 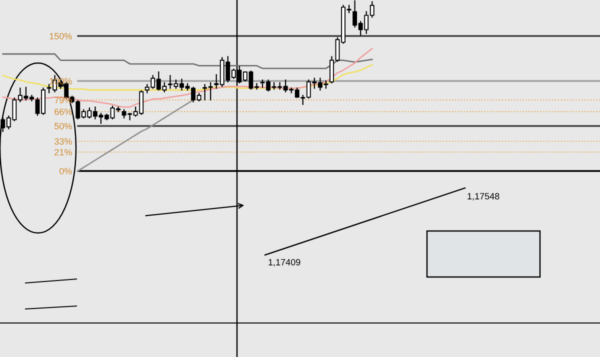 I want to click on text: 1,17548, so click(x=484, y=196).